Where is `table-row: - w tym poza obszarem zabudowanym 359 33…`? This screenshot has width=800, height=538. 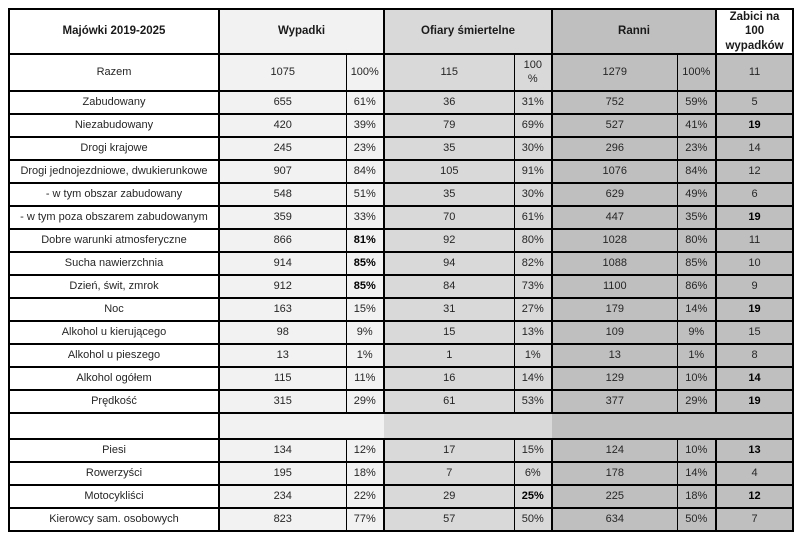 table-row: - w tym poza obszarem zabudowanym 359 33… is located at coordinates (401, 218).